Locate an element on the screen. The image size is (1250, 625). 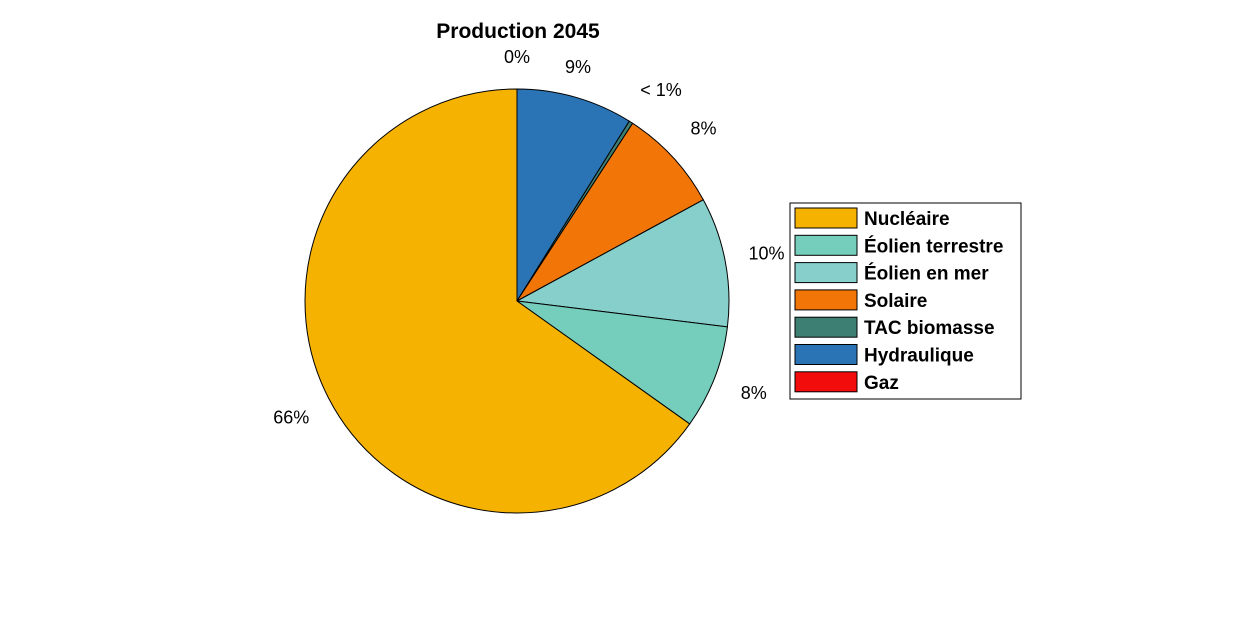
legend-label-6: Gaz is located at coordinates (881, 383).